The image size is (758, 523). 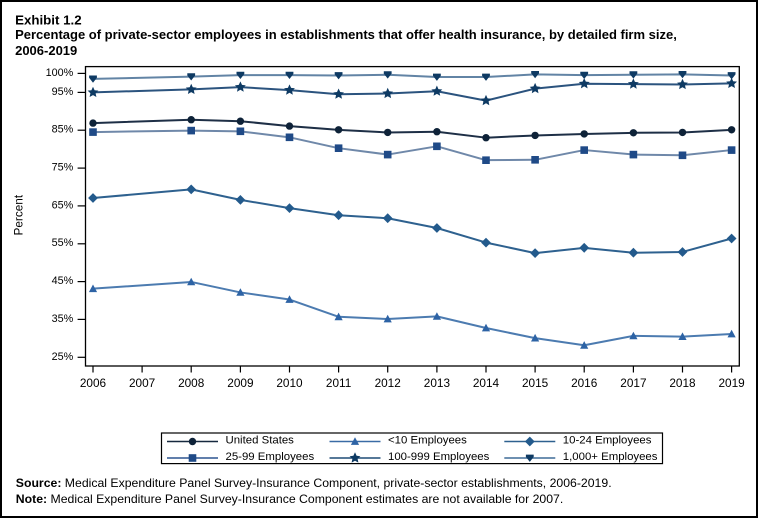 What do you see at coordinates (63, 319) in the screenshot?
I see `svg-text: 35%` at bounding box center [63, 319].